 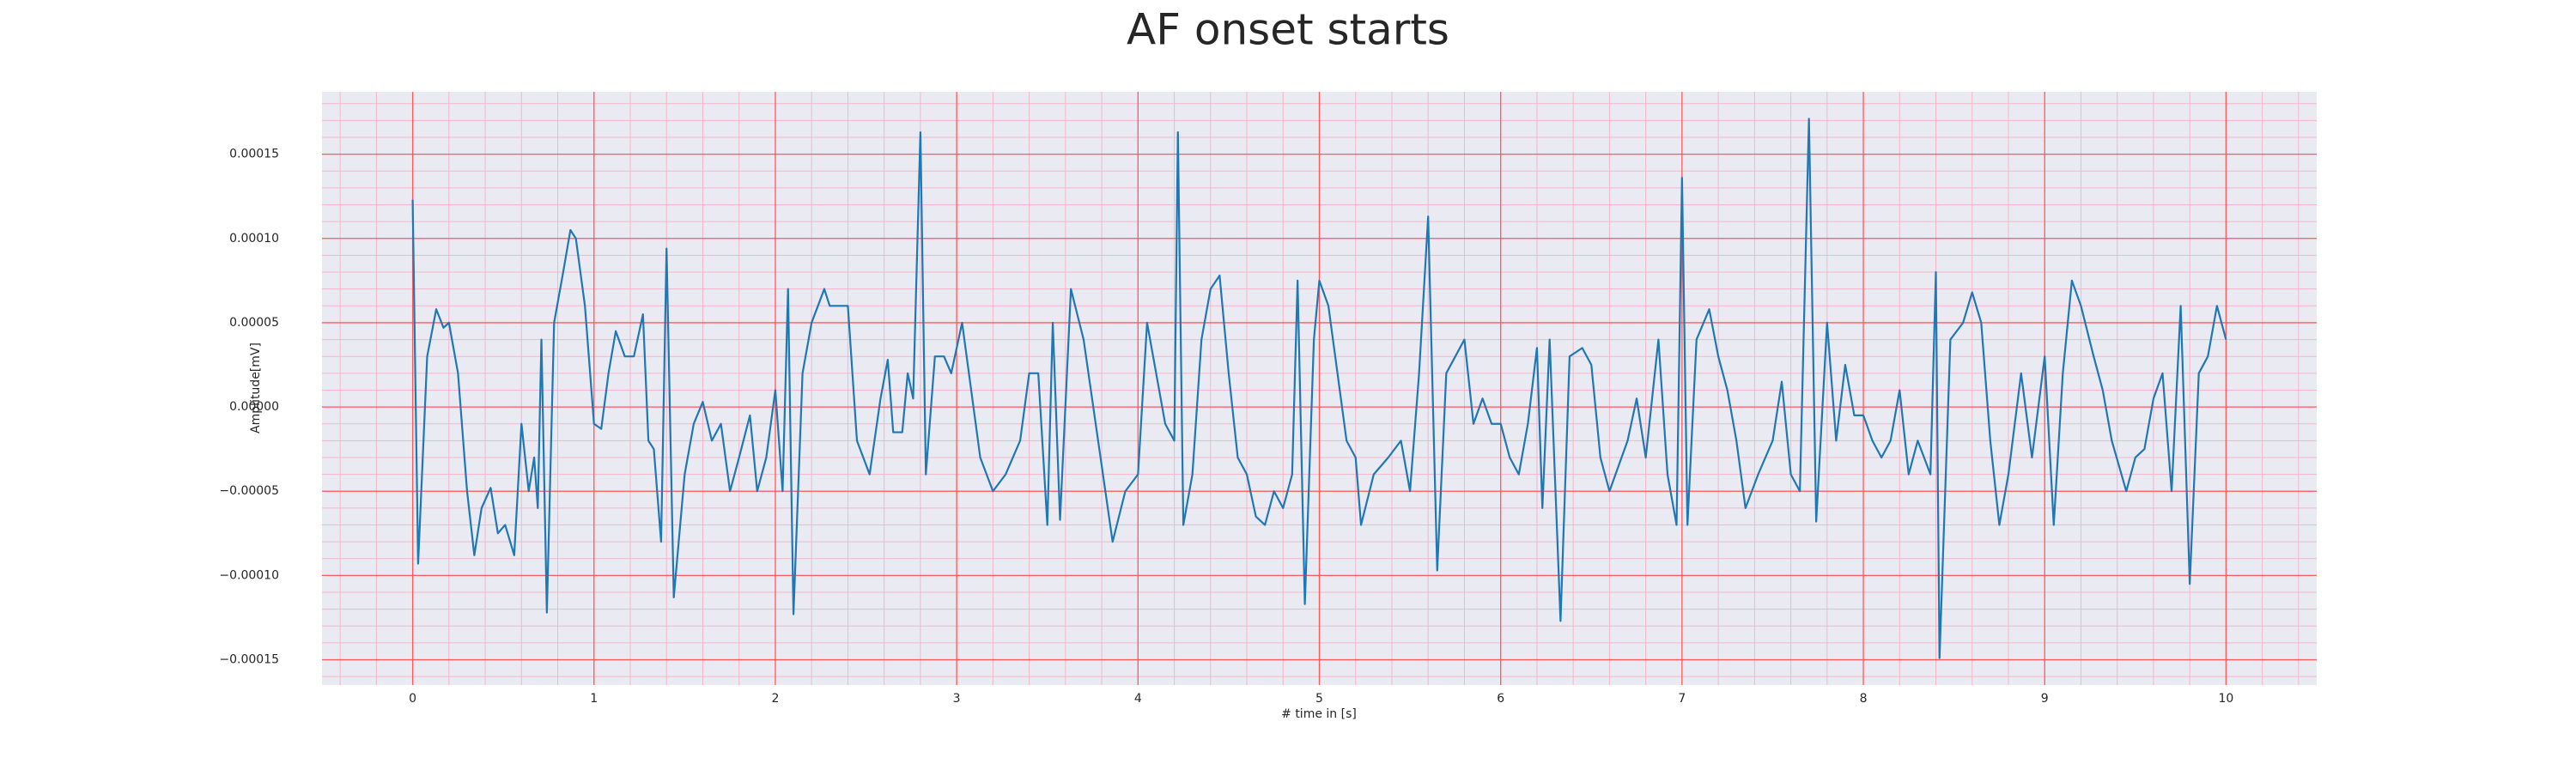 I want to click on y-tick-label: 0.00010, so click(x=254, y=239).